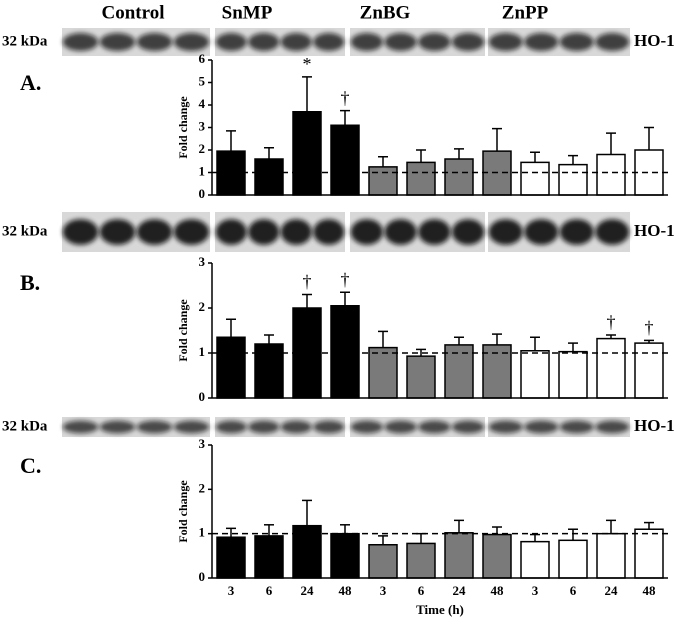  Describe the element at coordinates (202, 103) in the screenshot. I see `y-tick-label: 4` at that location.